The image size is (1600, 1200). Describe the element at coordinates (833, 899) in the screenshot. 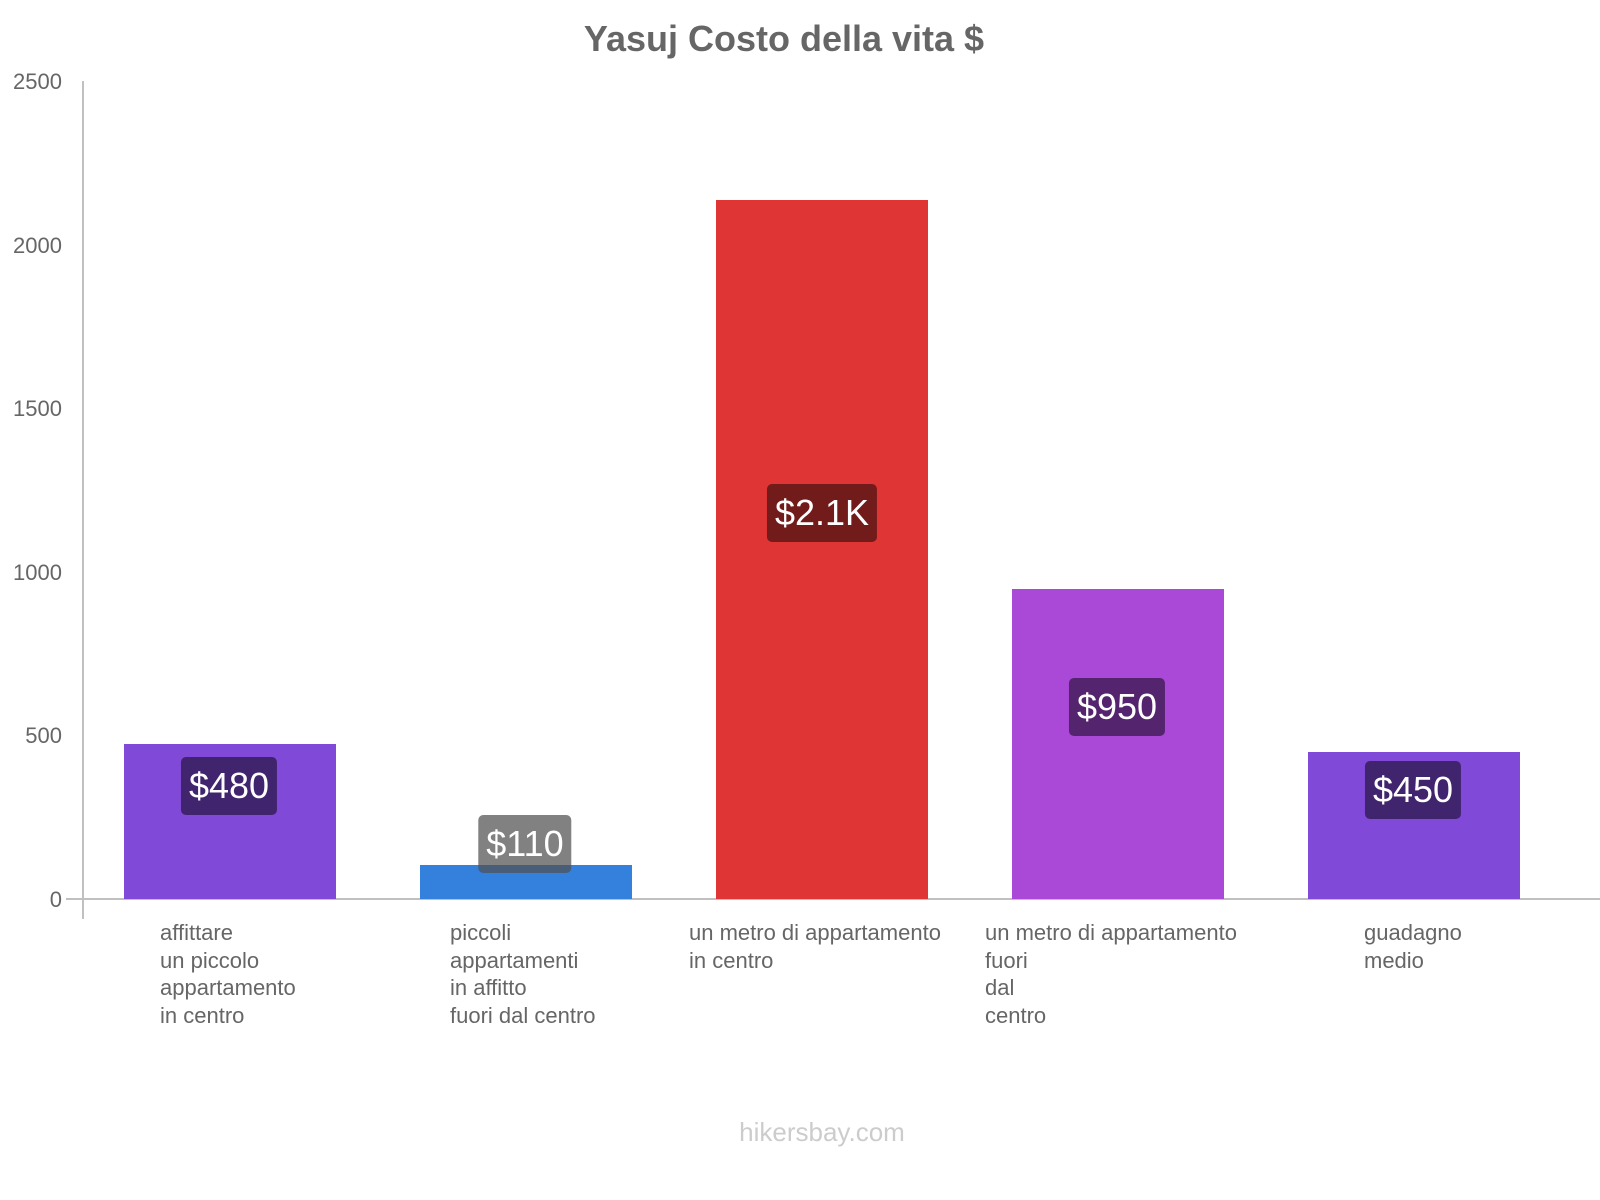

I see `x-axis-line` at that location.